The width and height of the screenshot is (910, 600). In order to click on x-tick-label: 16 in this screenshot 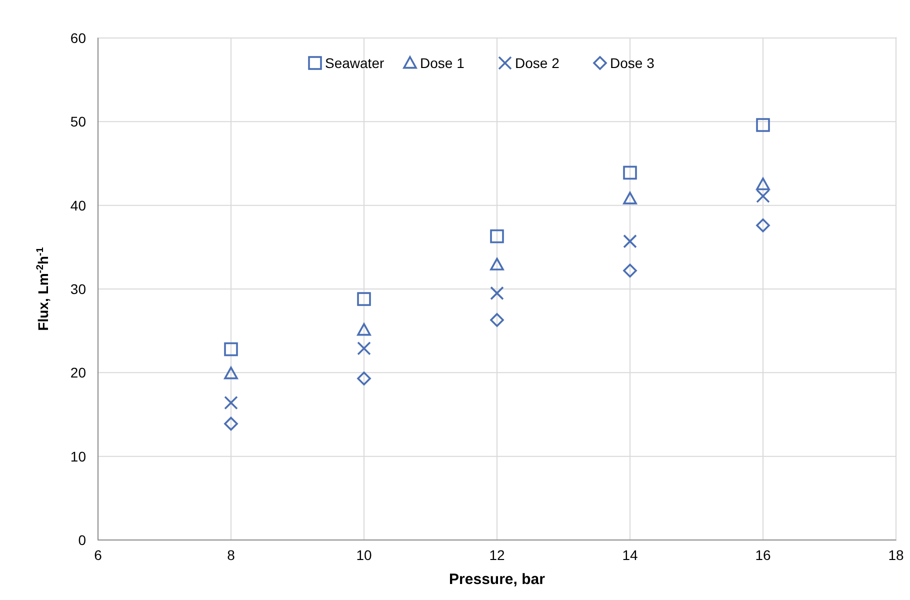, I will do `click(763, 555)`.